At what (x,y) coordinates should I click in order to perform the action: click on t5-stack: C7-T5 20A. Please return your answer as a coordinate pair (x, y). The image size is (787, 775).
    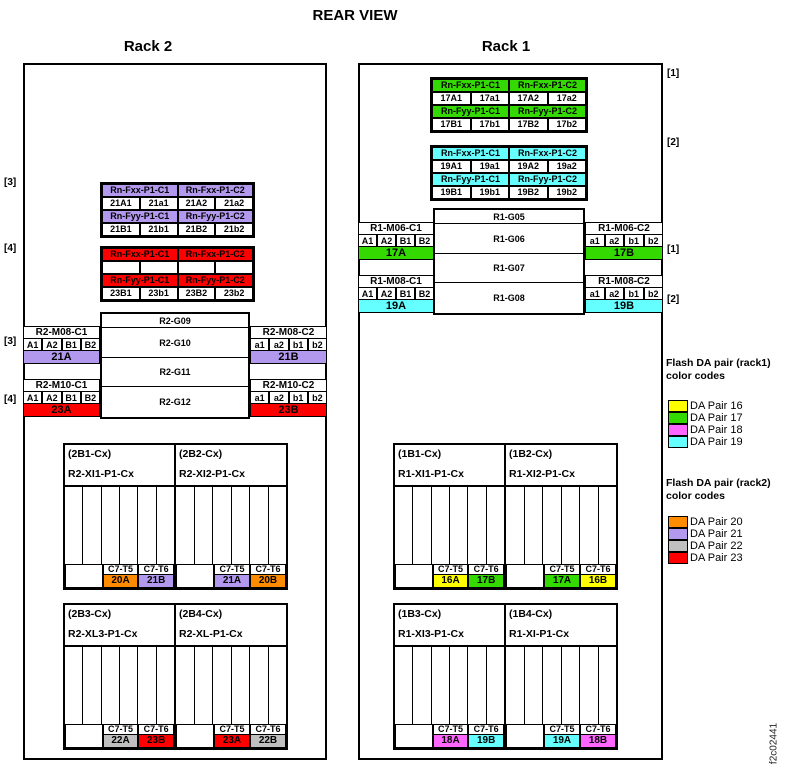
    Looking at the image, I should click on (120, 576).